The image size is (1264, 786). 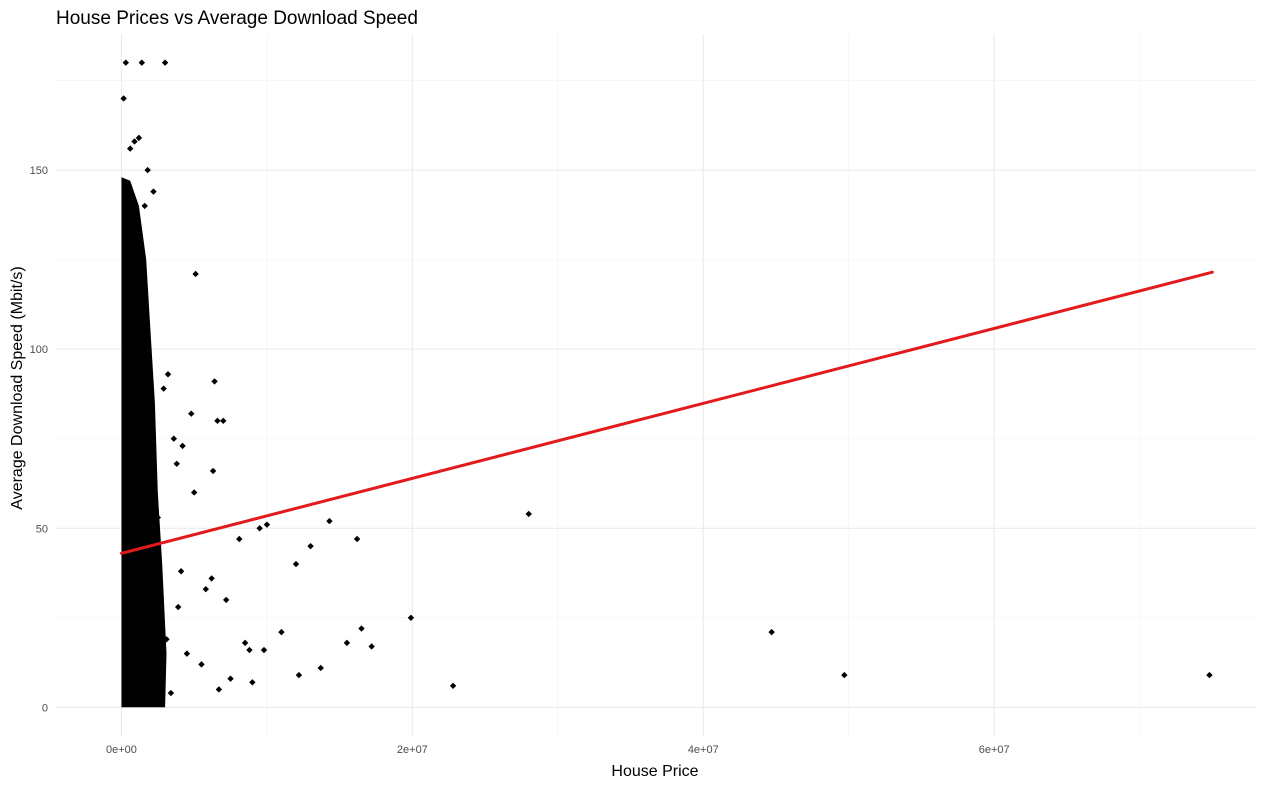 I want to click on dense-points-band, so click(x=144, y=442).